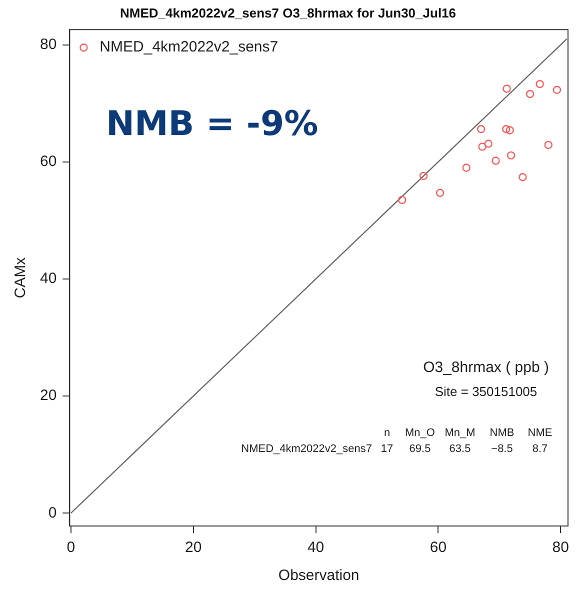 The image size is (576, 593). Describe the element at coordinates (315, 547) in the screenshot. I see `x-tick-label: 40` at that location.